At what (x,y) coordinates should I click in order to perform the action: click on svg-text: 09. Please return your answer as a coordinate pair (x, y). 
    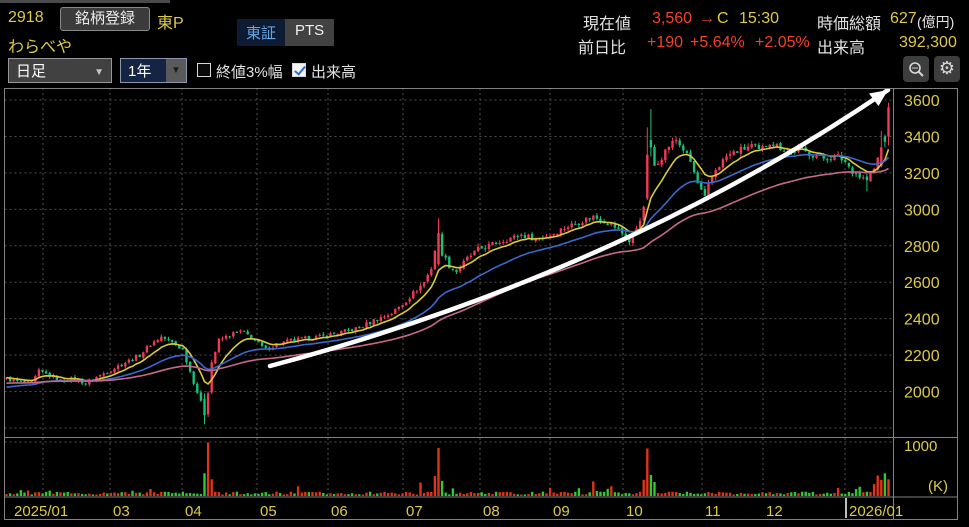
    Looking at the image, I should click on (561, 511).